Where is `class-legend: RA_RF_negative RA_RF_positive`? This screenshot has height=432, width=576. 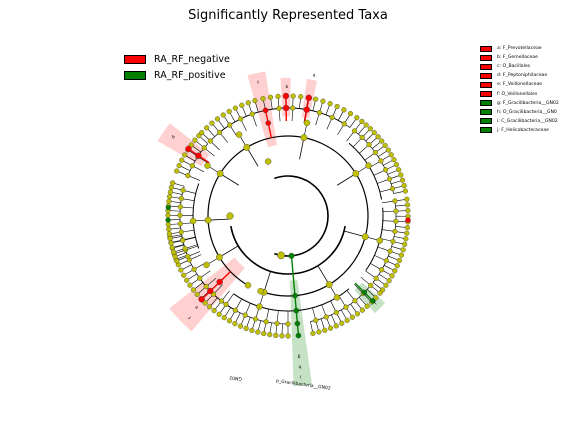 class-legend: RA_RF_negative RA_RF_positive is located at coordinates (177, 67).